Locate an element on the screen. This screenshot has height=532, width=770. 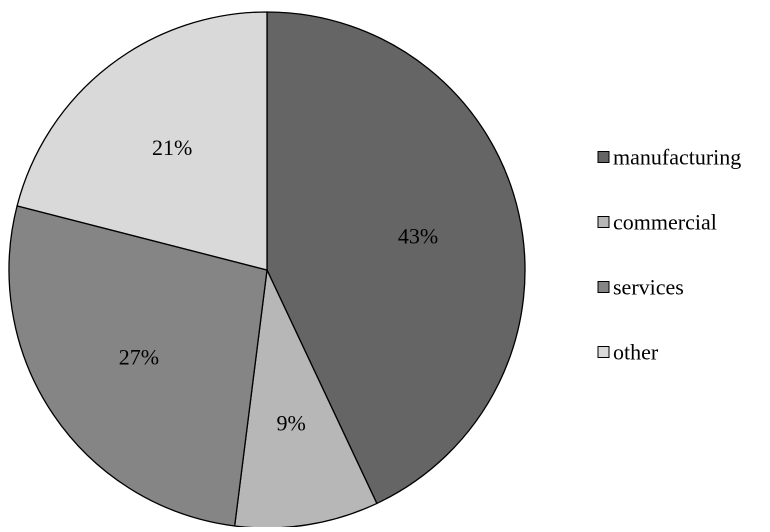
slice-label-commercial: 9% is located at coordinates (291, 422).